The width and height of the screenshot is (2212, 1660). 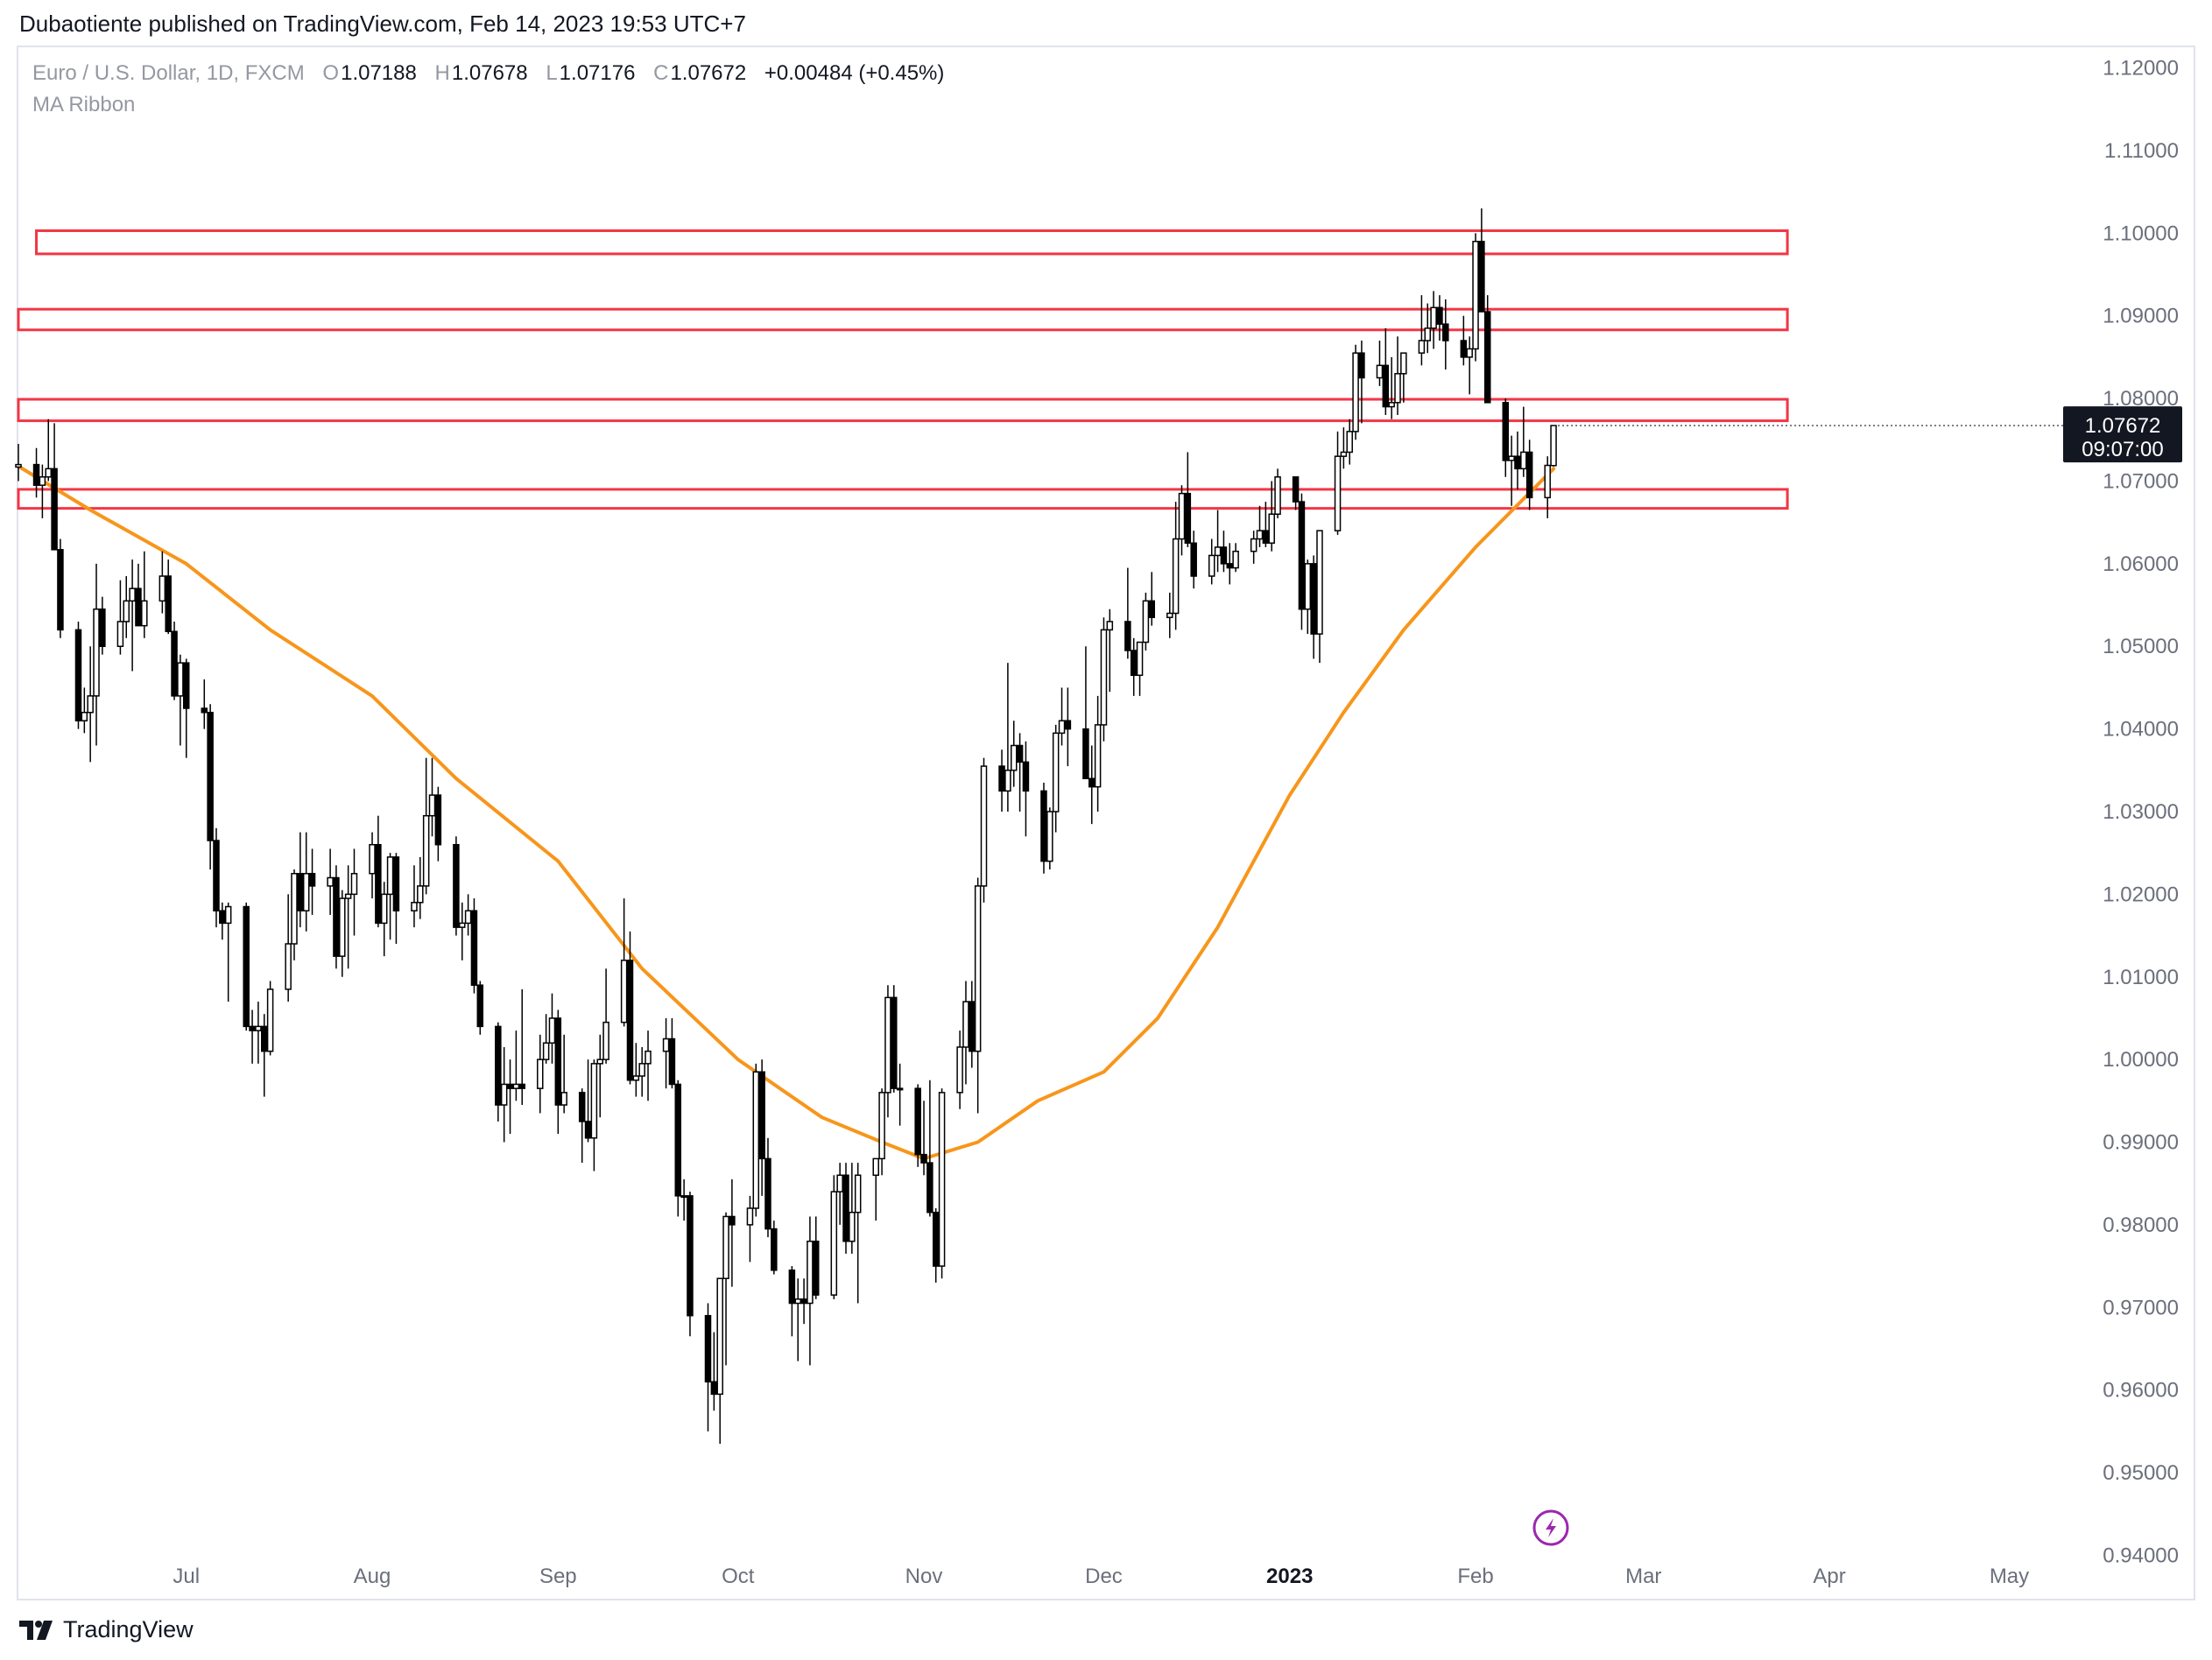 I want to click on symbol-name: Euro / U.S. Dollar, 1D, FXCM, so click(x=168, y=73).